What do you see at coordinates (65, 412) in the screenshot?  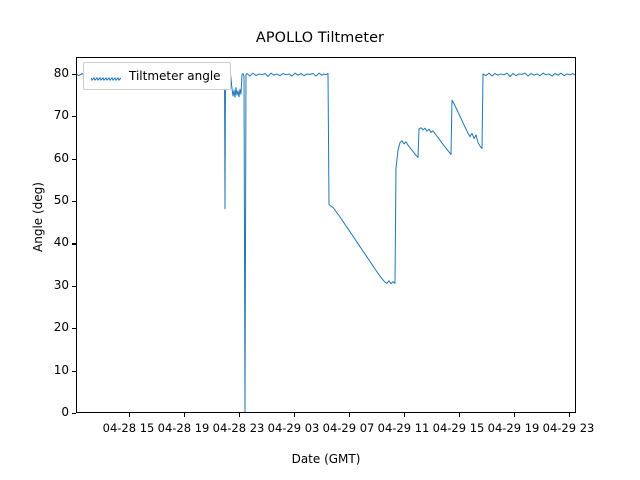 I see `y-tick-label: 0` at bounding box center [65, 412].